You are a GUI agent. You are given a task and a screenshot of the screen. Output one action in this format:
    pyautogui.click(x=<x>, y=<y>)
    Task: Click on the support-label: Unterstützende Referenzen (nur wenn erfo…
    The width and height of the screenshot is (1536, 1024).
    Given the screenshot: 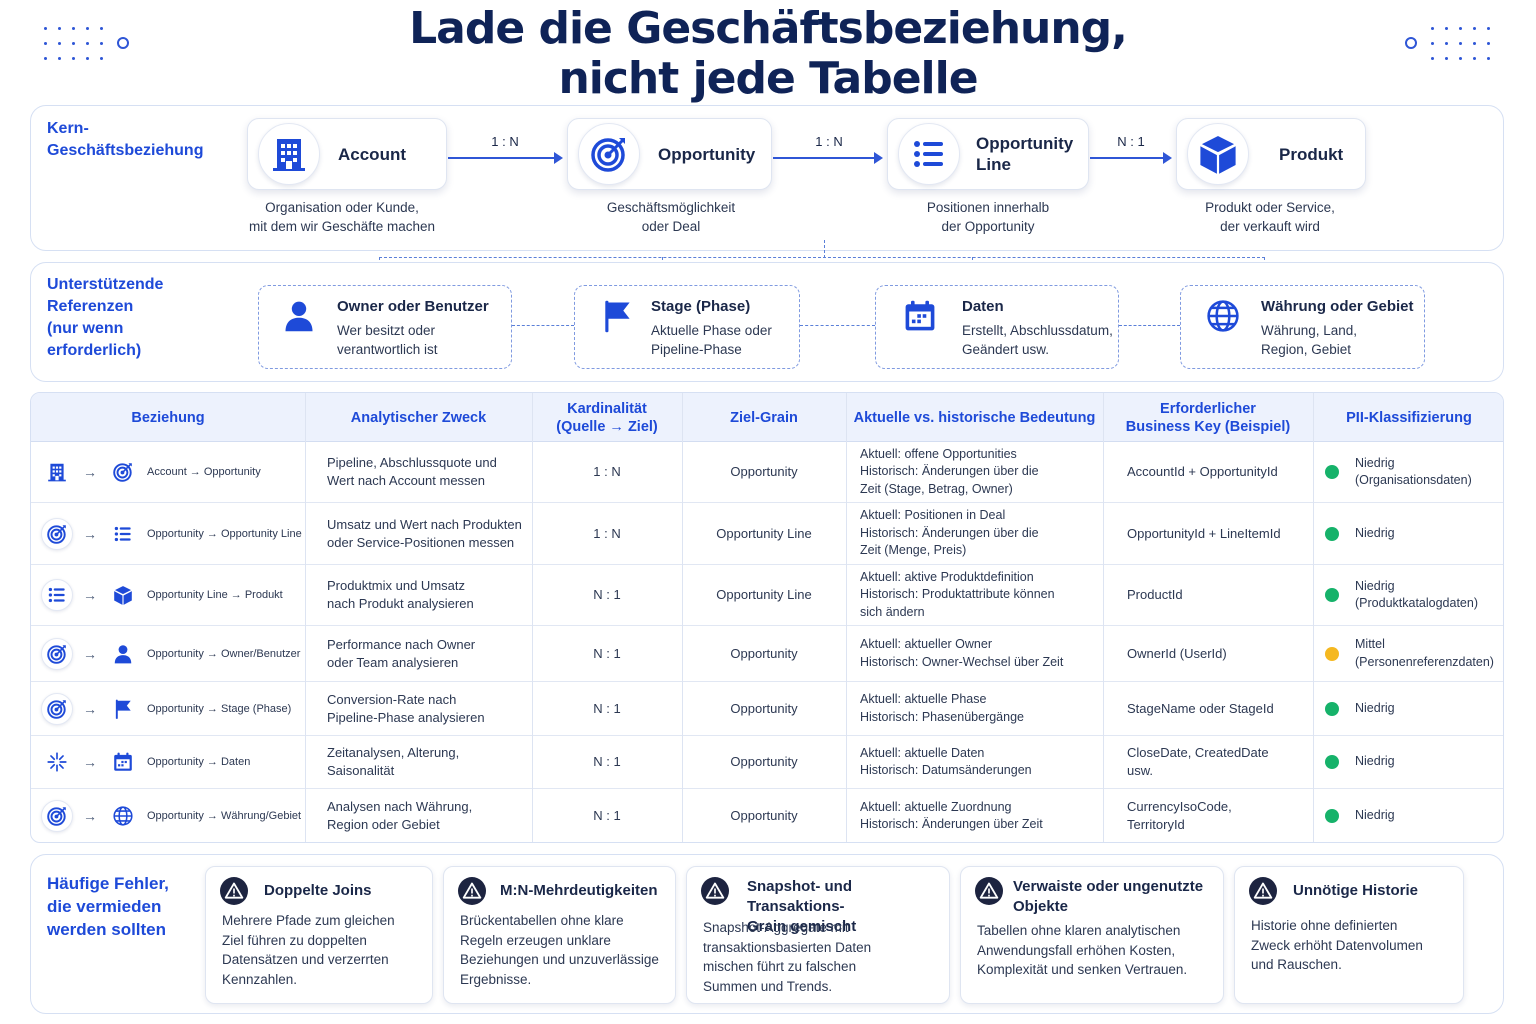 What is the action you would take?
    pyautogui.click(x=105, y=317)
    